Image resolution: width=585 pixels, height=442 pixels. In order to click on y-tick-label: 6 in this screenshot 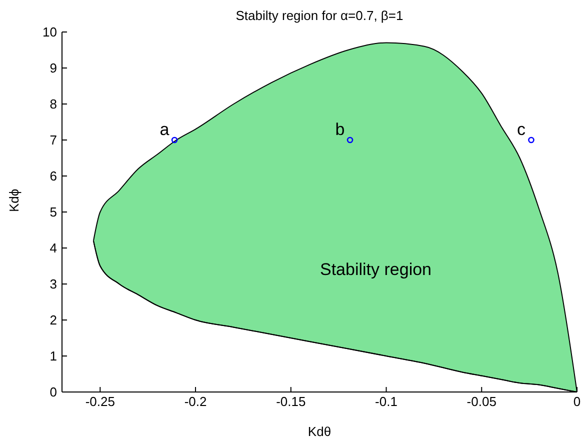, I will do `click(53, 176)`.